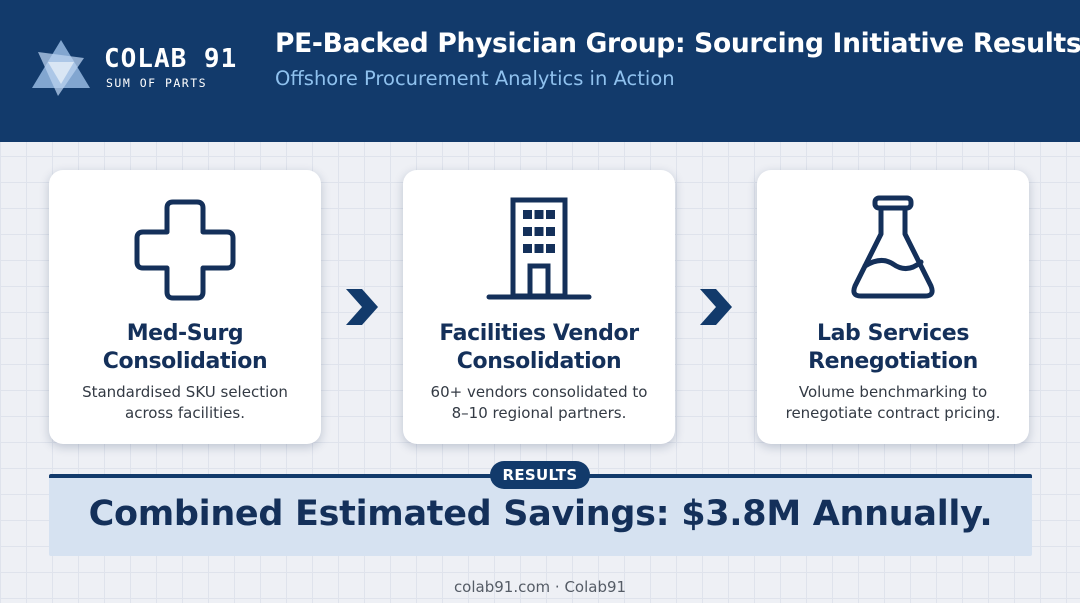 The image size is (1080, 603). Describe the element at coordinates (61, 68) in the screenshot. I see `colab91-logo-icon` at that location.